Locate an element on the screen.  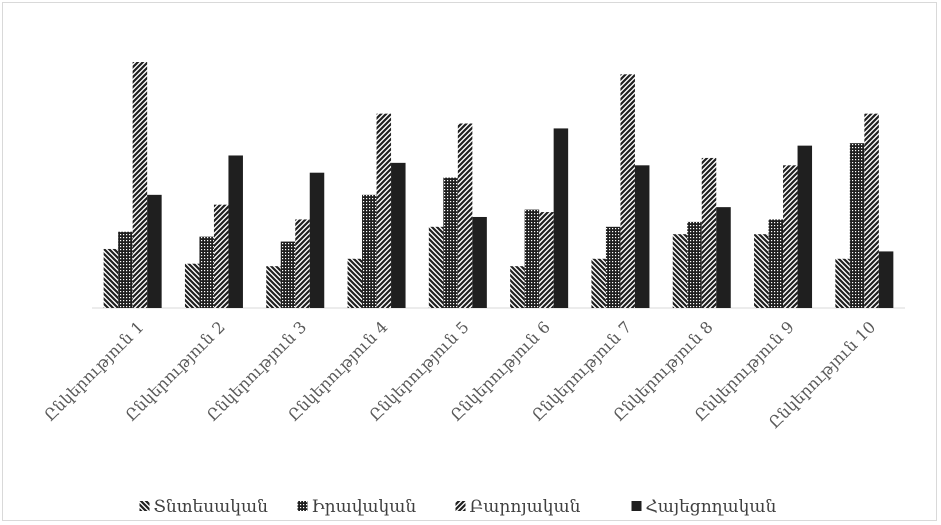
legend-label: Հայեցողական is located at coordinates (711, 507).